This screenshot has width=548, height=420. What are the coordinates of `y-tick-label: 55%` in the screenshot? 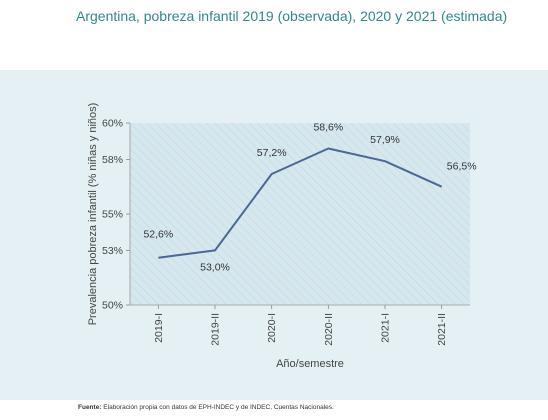 It's located at (112, 215).